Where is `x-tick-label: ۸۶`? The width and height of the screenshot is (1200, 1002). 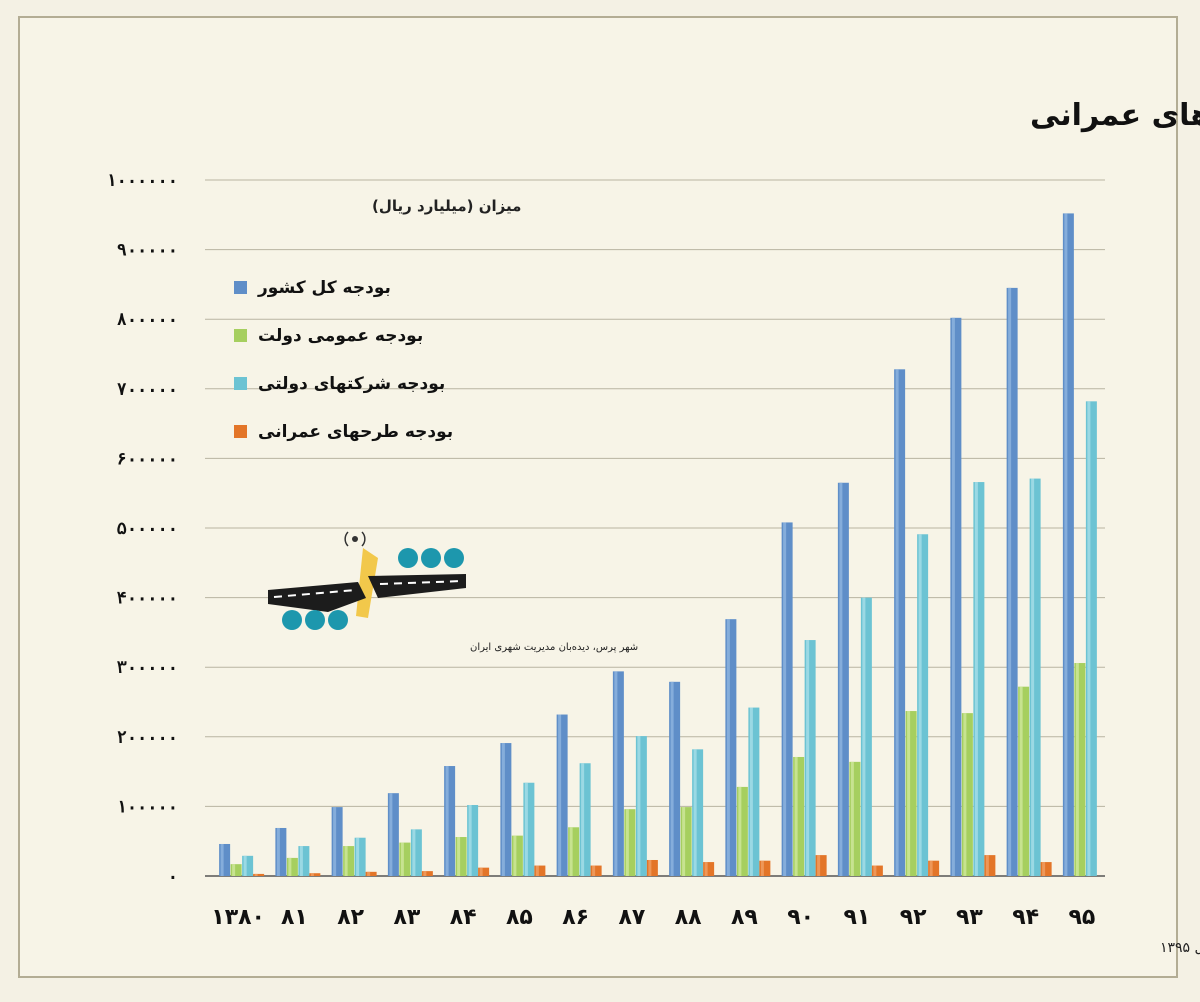
x-tick-label: ۸۶ is located at coordinates (575, 917).